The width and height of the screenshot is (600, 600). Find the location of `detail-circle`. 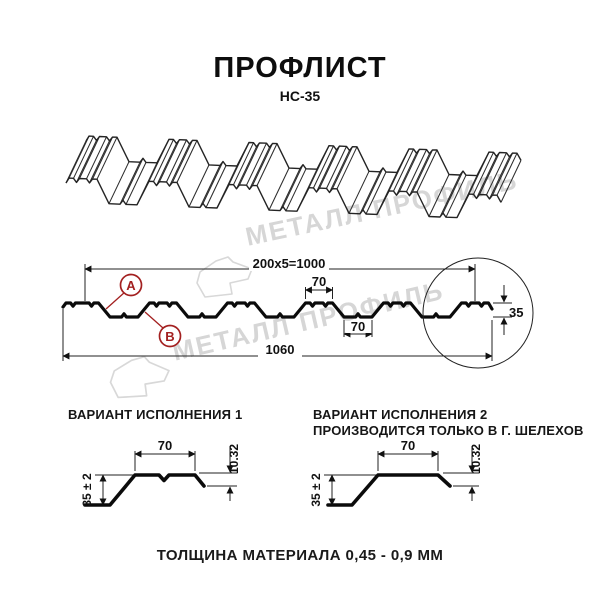

detail-circle is located at coordinates (478, 313).